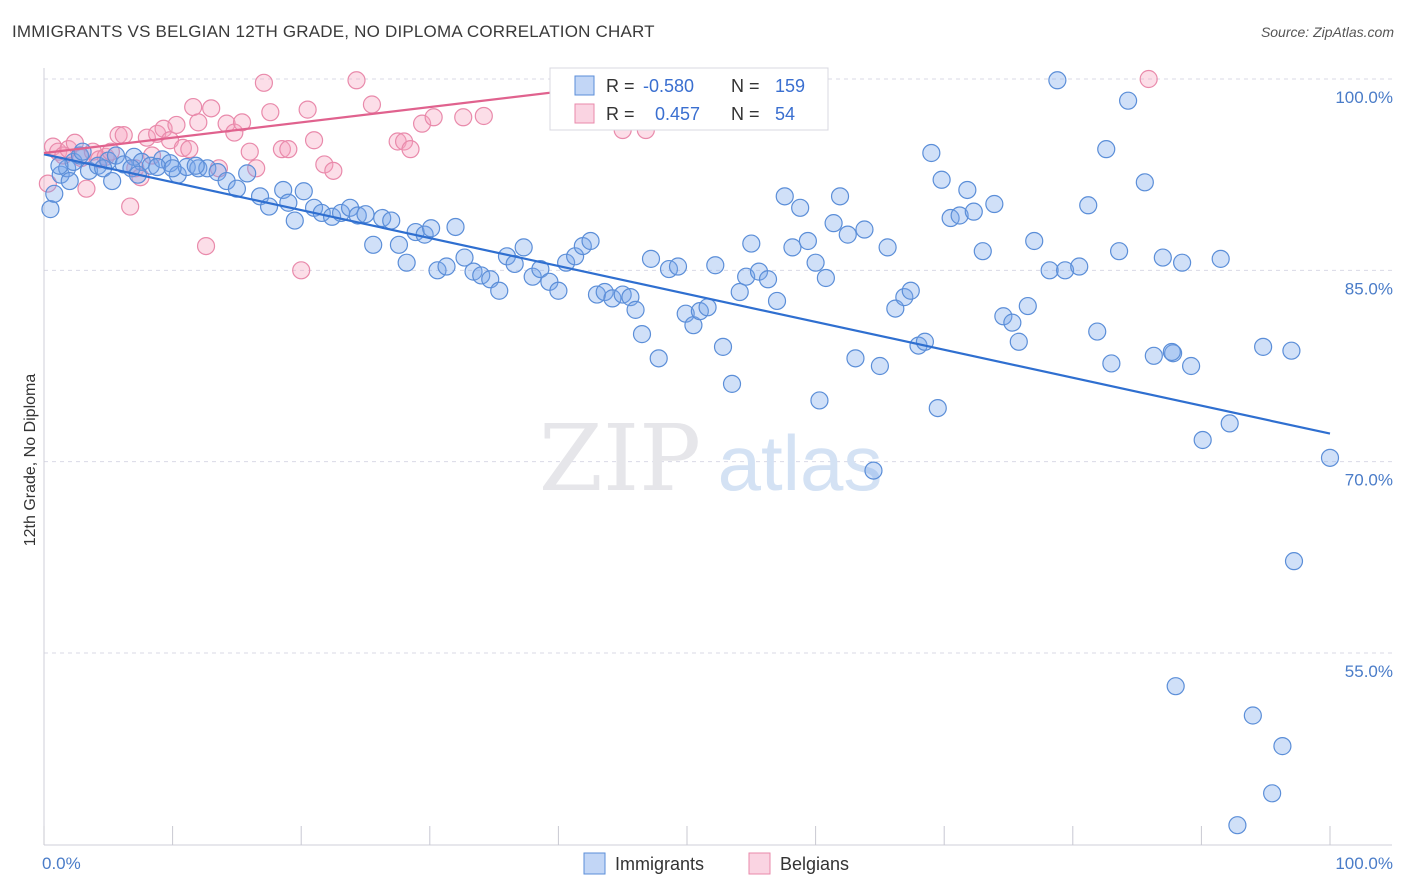 The image size is (1406, 892). Describe the element at coordinates (1369, 288) in the screenshot. I see `y-tick-label: 85.0%` at that location.